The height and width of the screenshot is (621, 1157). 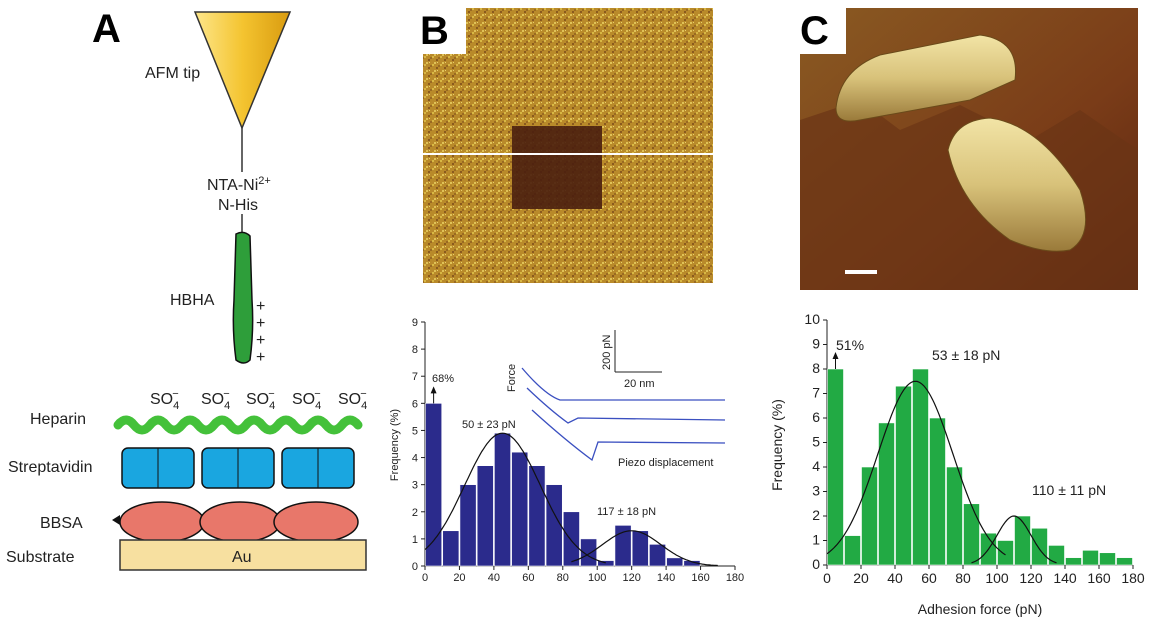 I want to click on sulfate-label-3: SO4−, so click(x=260, y=400).